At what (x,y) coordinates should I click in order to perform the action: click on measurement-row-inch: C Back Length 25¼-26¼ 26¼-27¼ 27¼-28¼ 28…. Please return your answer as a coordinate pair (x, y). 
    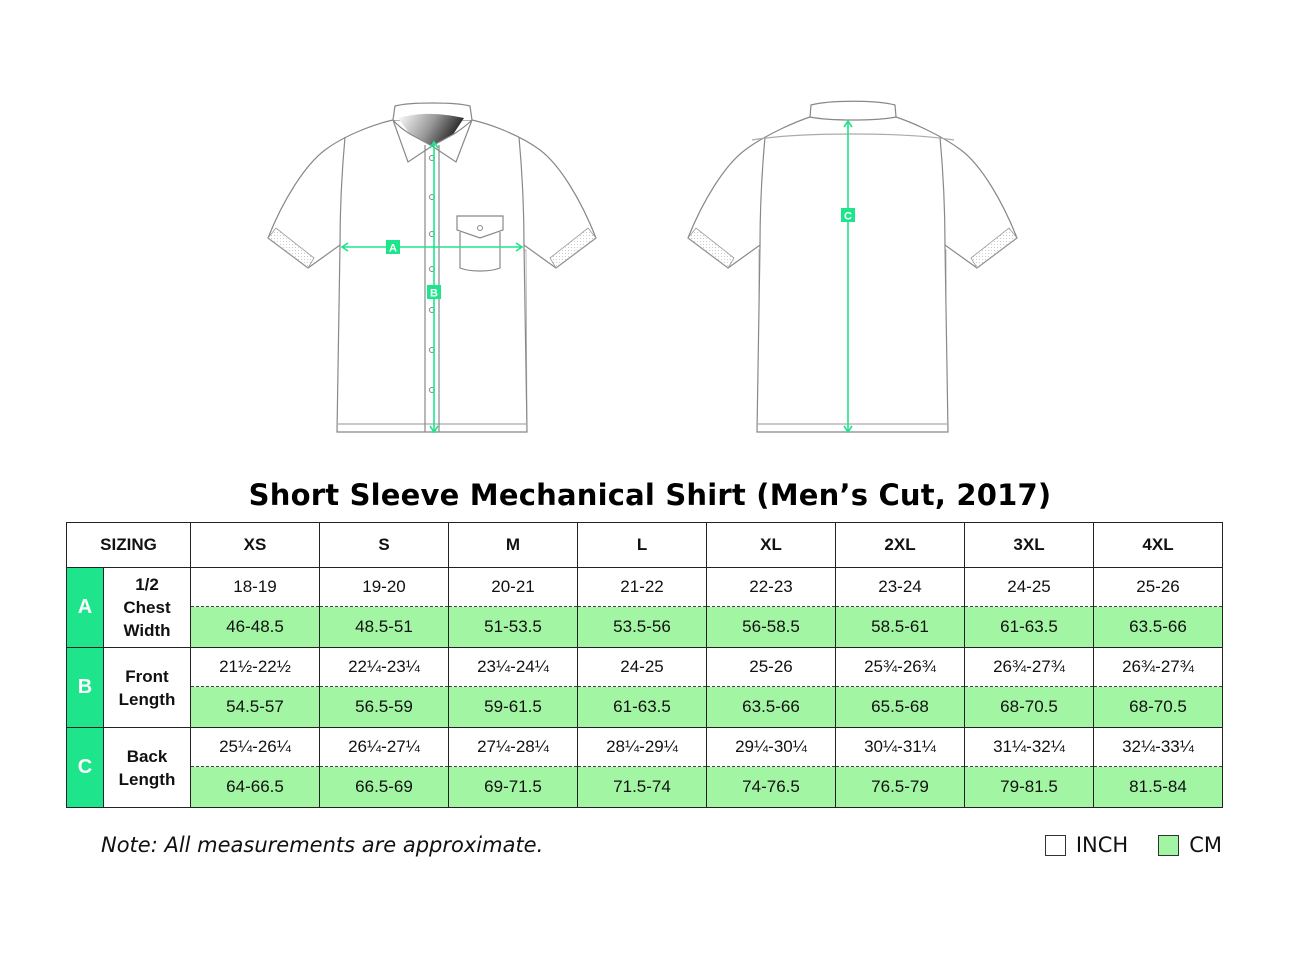
    Looking at the image, I should click on (645, 767).